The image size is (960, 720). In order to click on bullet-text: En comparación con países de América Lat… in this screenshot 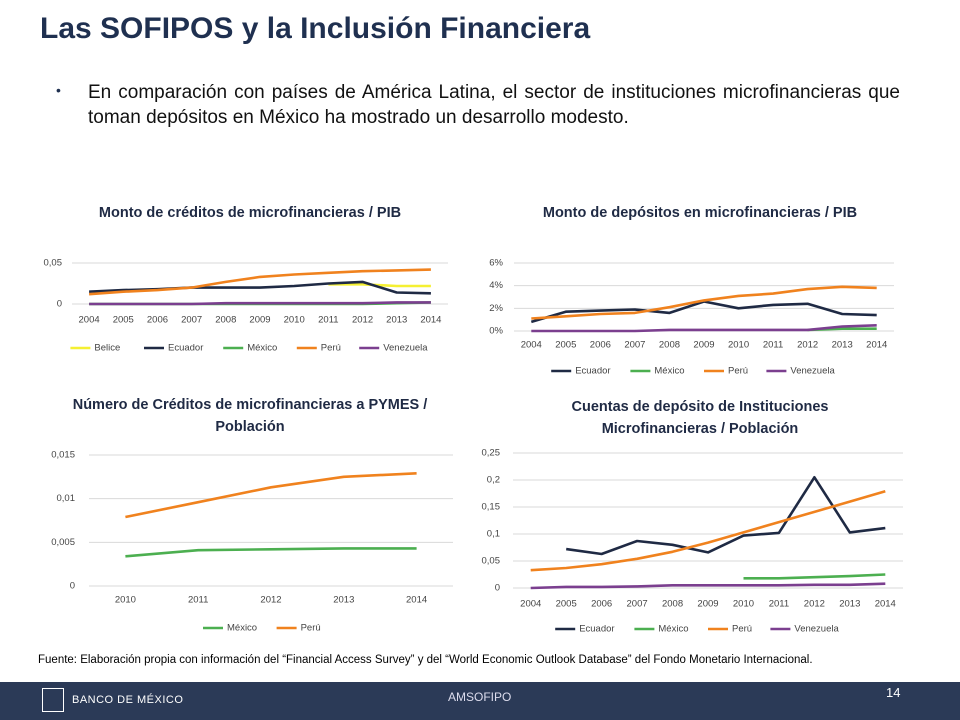, I will do `click(494, 105)`.